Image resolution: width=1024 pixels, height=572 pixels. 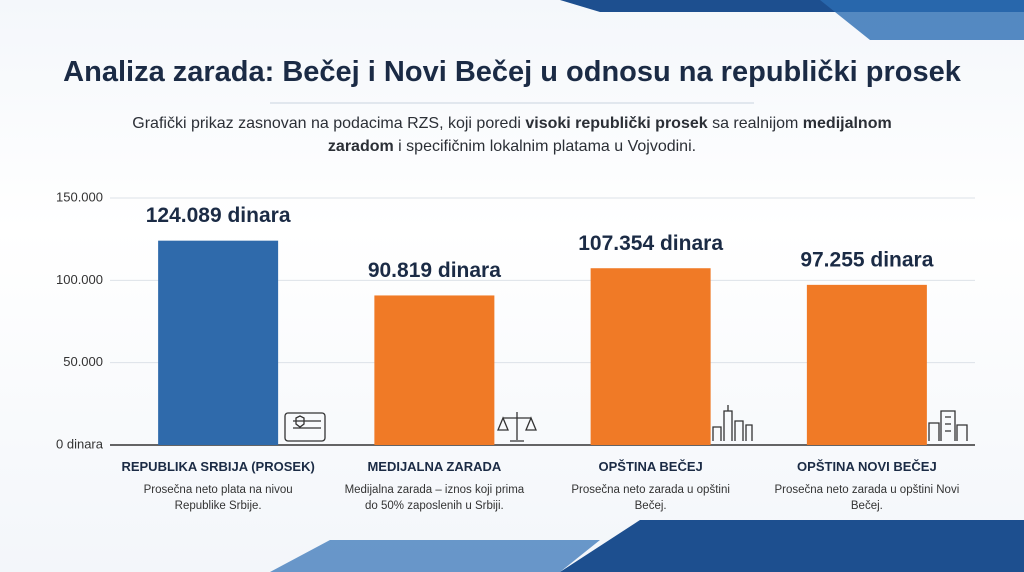 What do you see at coordinates (434, 466) in the screenshot?
I see `x-tick-label: MEDIJALNA ZARADA` at bounding box center [434, 466].